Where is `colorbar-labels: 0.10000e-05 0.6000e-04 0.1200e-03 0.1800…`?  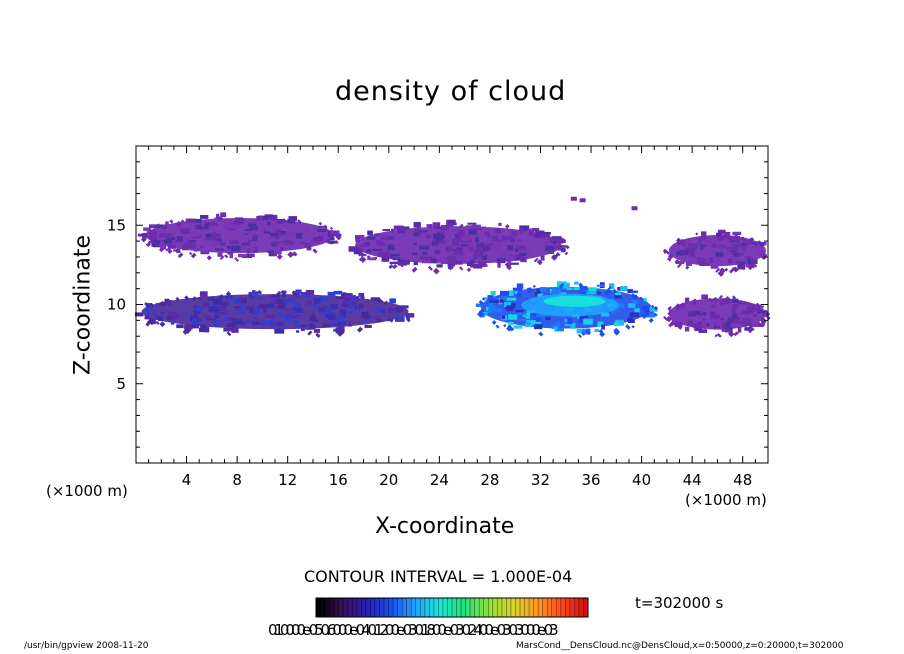 colorbar-labels: 0.10000e-05 0.6000e-04 0.1200e-03 0.1800… is located at coordinates (413, 630).